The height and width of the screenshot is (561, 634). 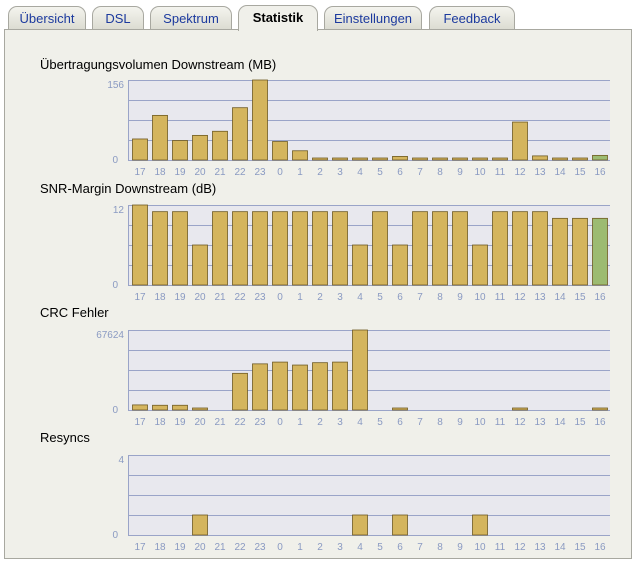 What do you see at coordinates (300, 297) in the screenshot?
I see `x-tick-label-1: 1` at bounding box center [300, 297].